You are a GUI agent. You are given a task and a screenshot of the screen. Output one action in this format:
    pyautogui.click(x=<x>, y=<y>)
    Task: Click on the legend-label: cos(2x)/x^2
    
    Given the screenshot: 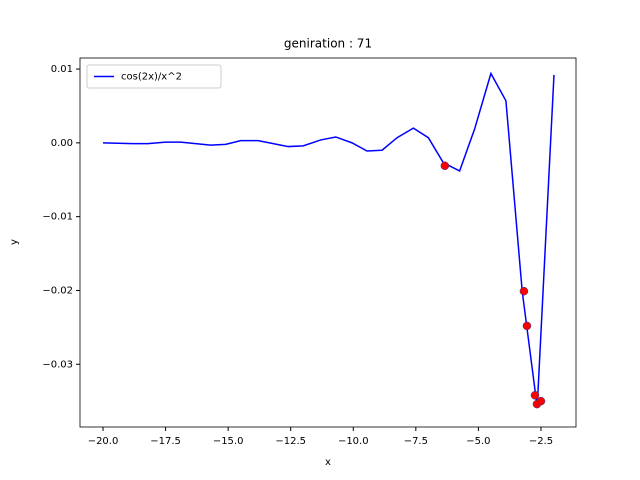 What is the action you would take?
    pyautogui.click(x=151, y=77)
    